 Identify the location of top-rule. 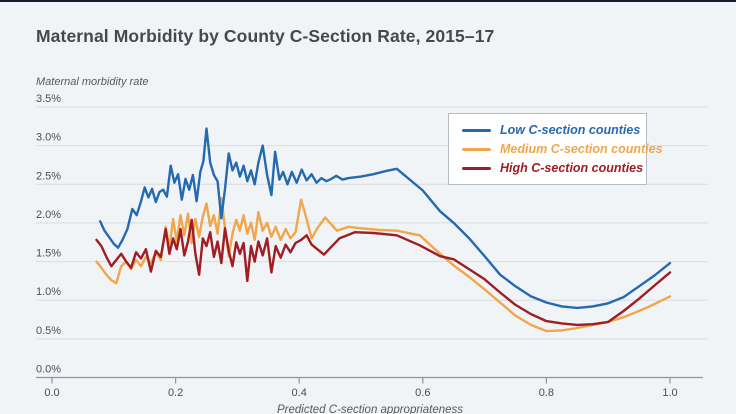
(368, 1).